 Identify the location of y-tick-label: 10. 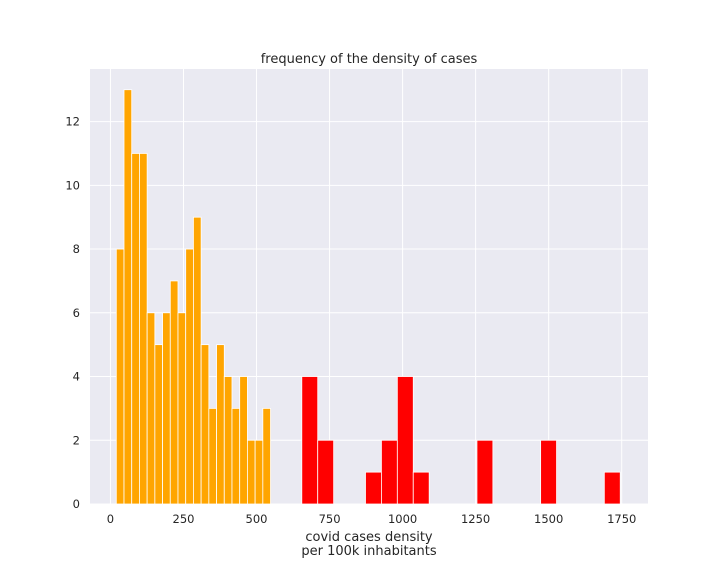
(72, 185).